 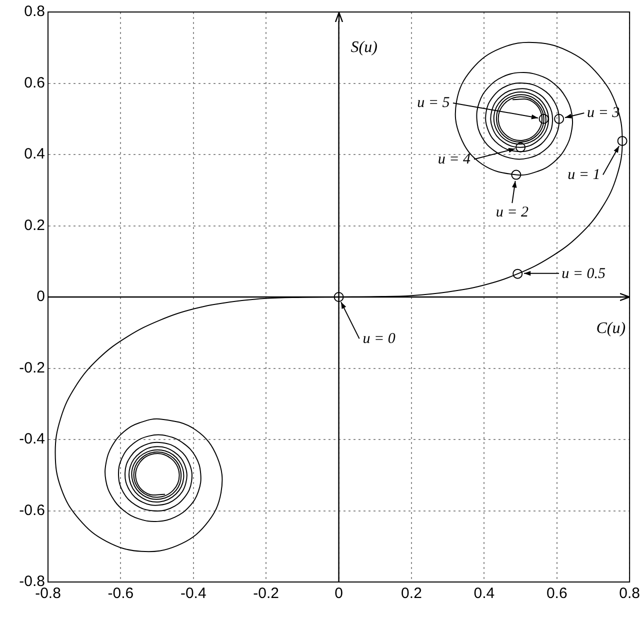 I want to click on y-tick-label: 0.2, so click(x=34, y=225).